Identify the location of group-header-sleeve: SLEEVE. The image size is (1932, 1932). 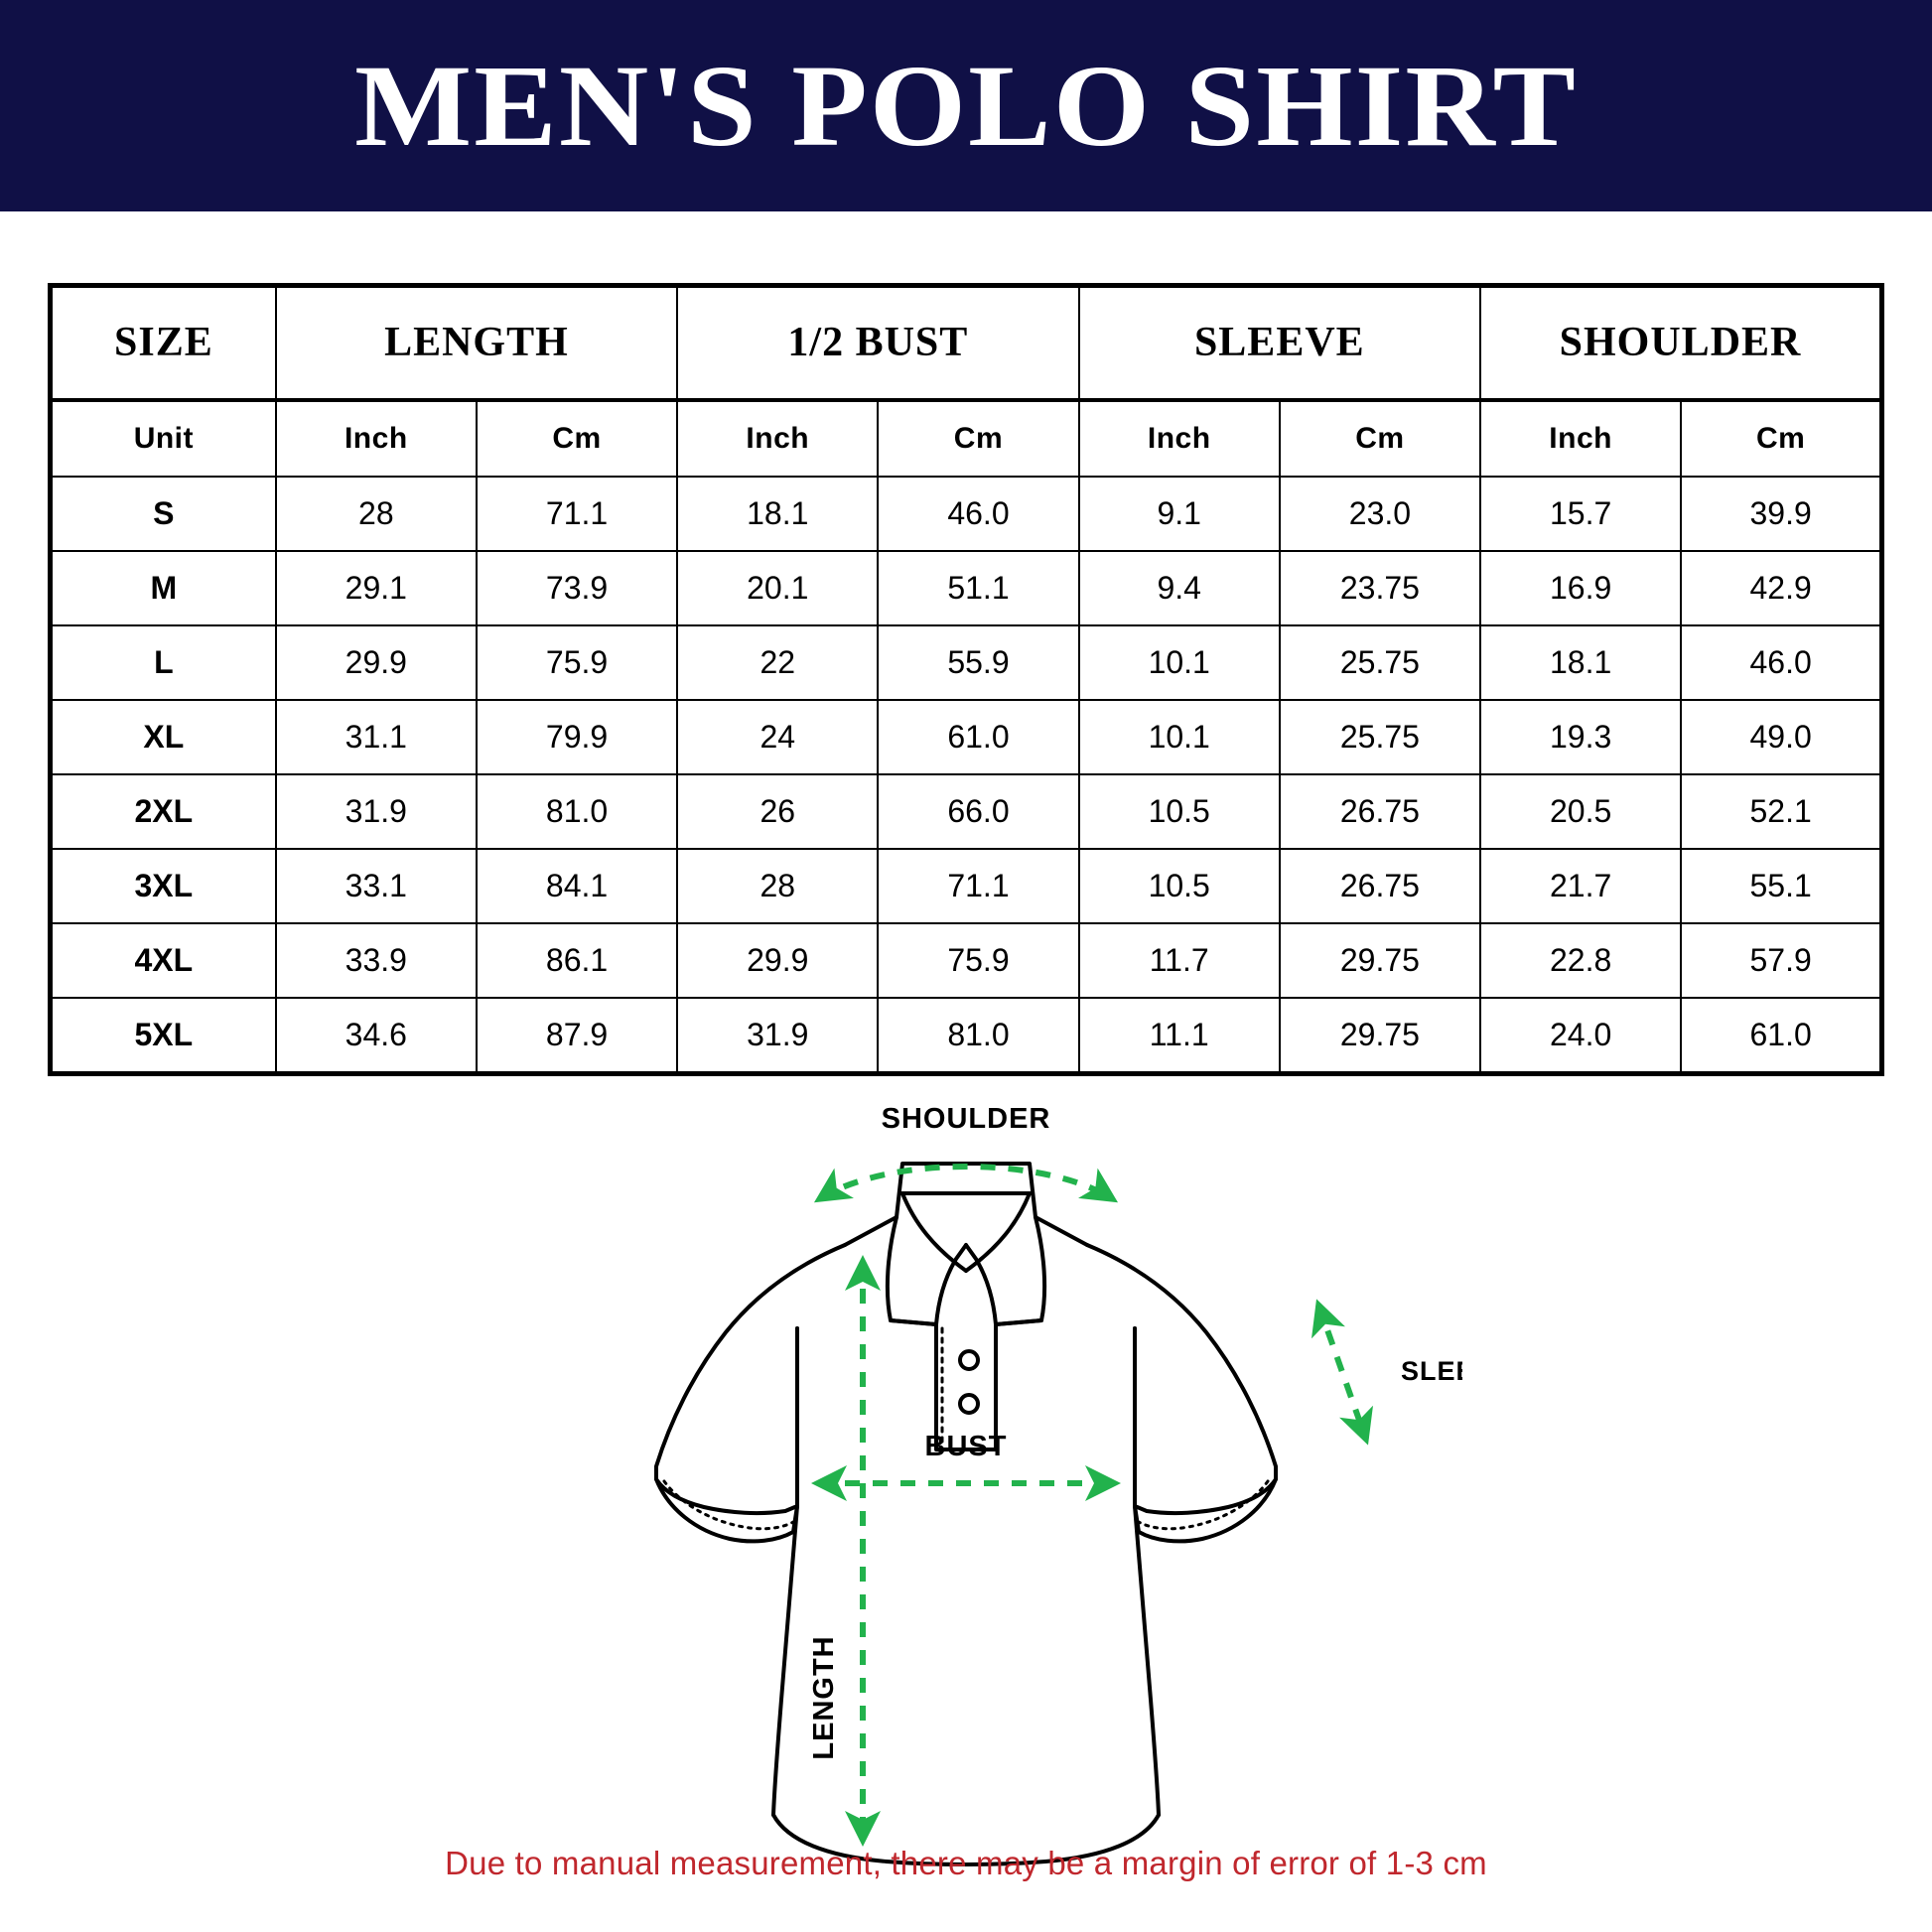
(1279, 342).